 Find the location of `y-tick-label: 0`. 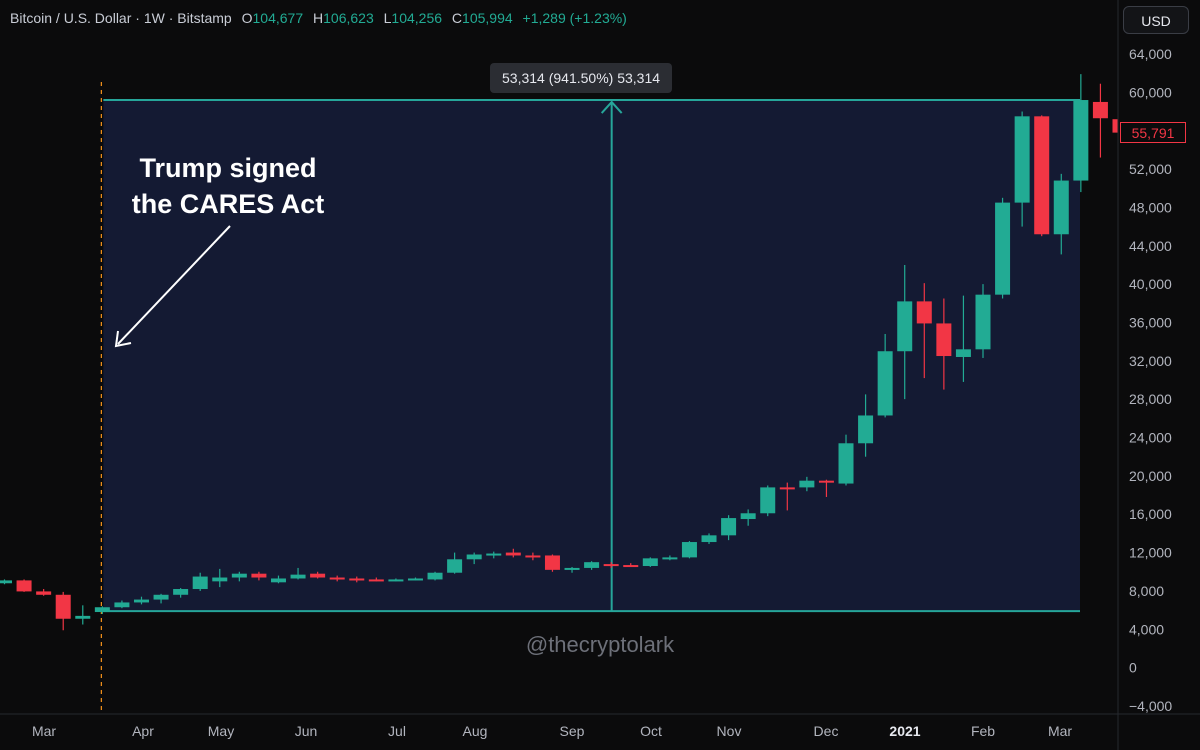

y-tick-label: 0 is located at coordinates (1133, 668).